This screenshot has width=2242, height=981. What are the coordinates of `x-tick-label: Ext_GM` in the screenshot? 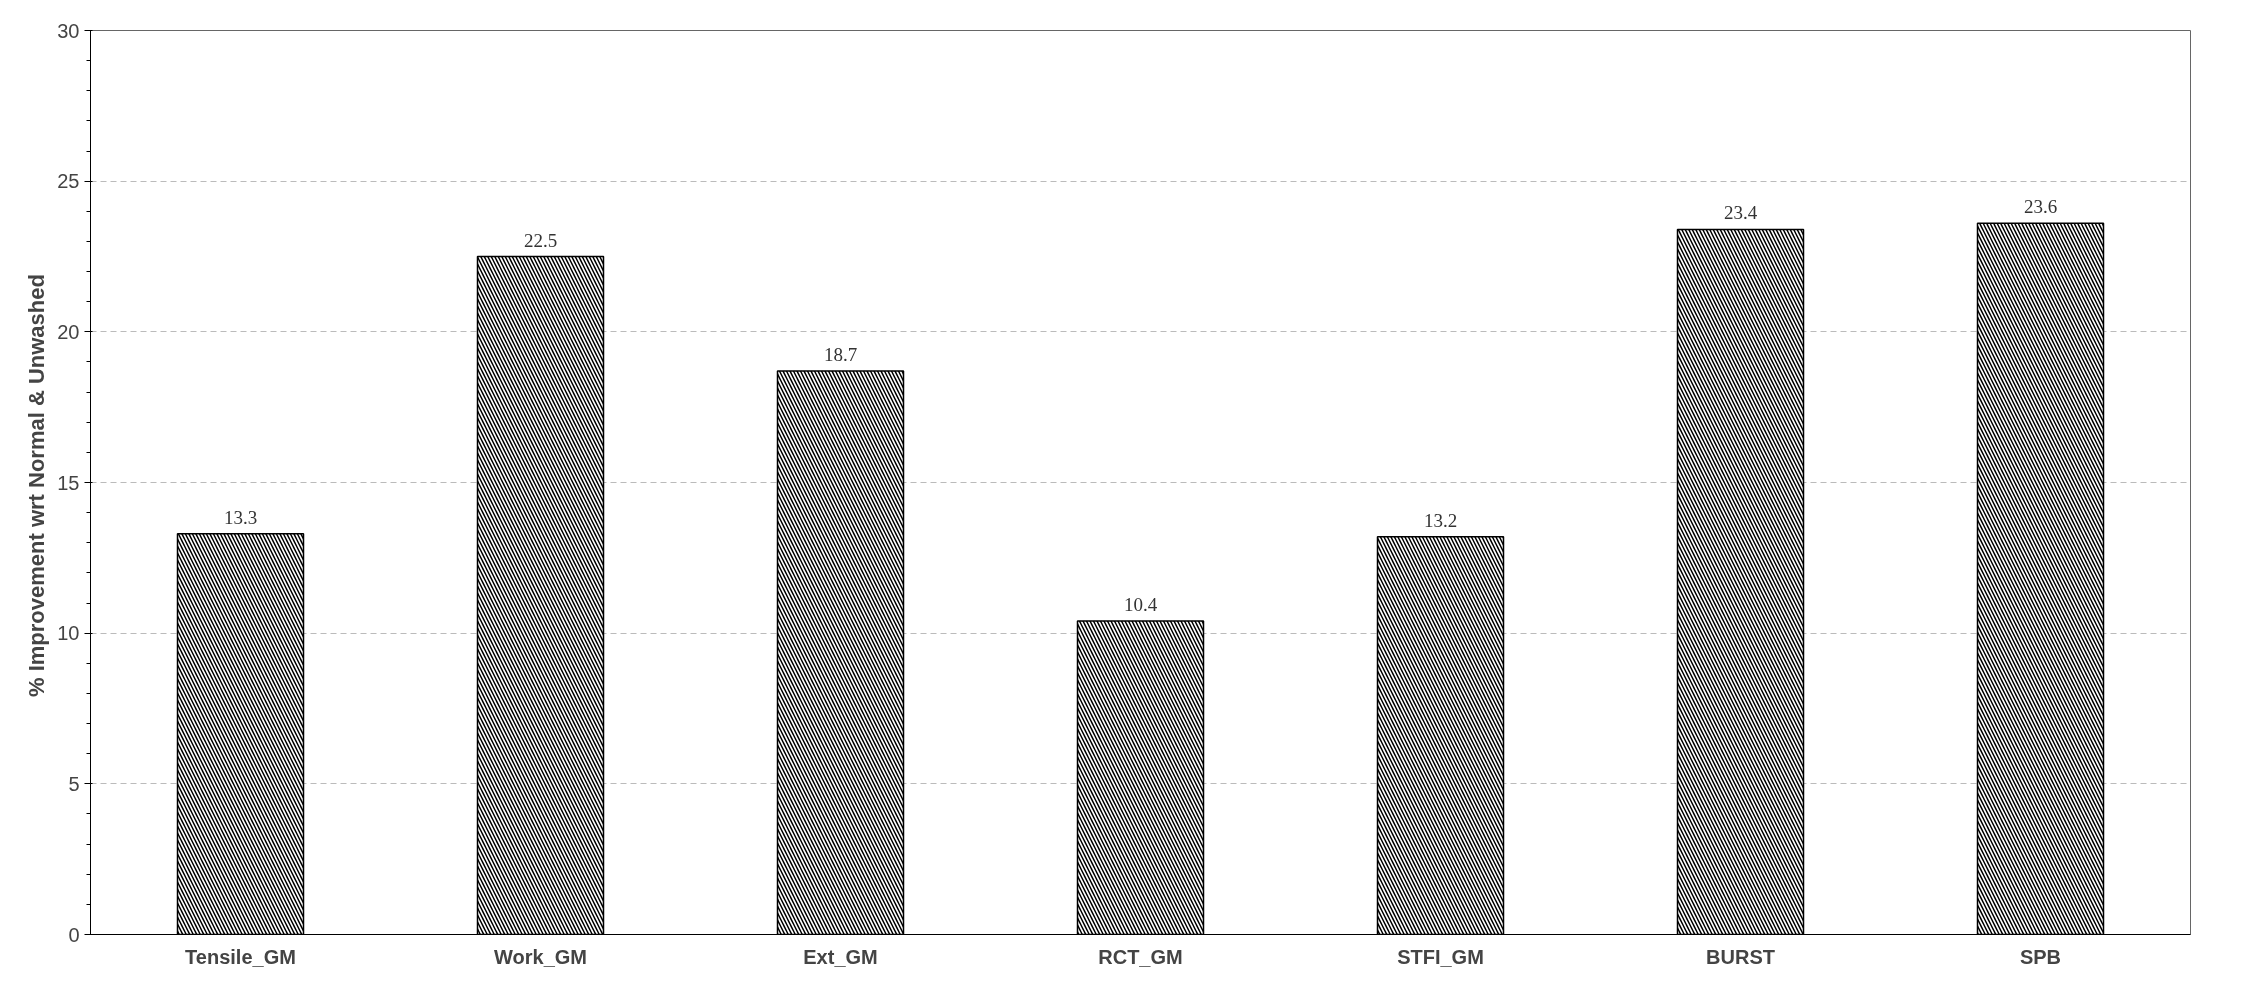 It's located at (840, 956).